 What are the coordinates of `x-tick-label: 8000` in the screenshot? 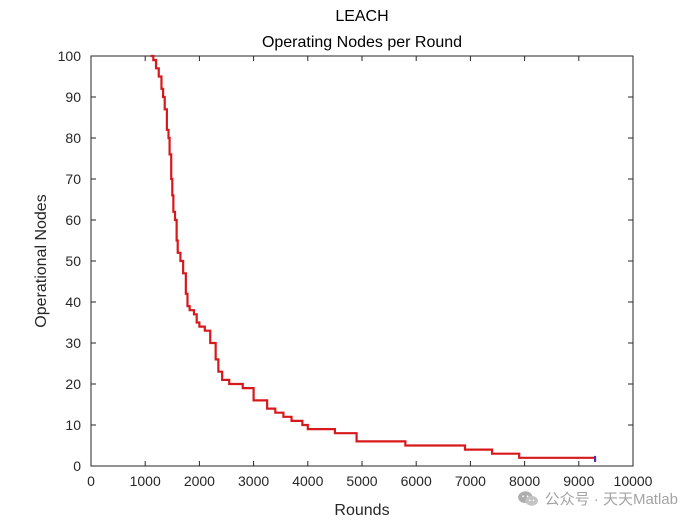 It's located at (524, 481).